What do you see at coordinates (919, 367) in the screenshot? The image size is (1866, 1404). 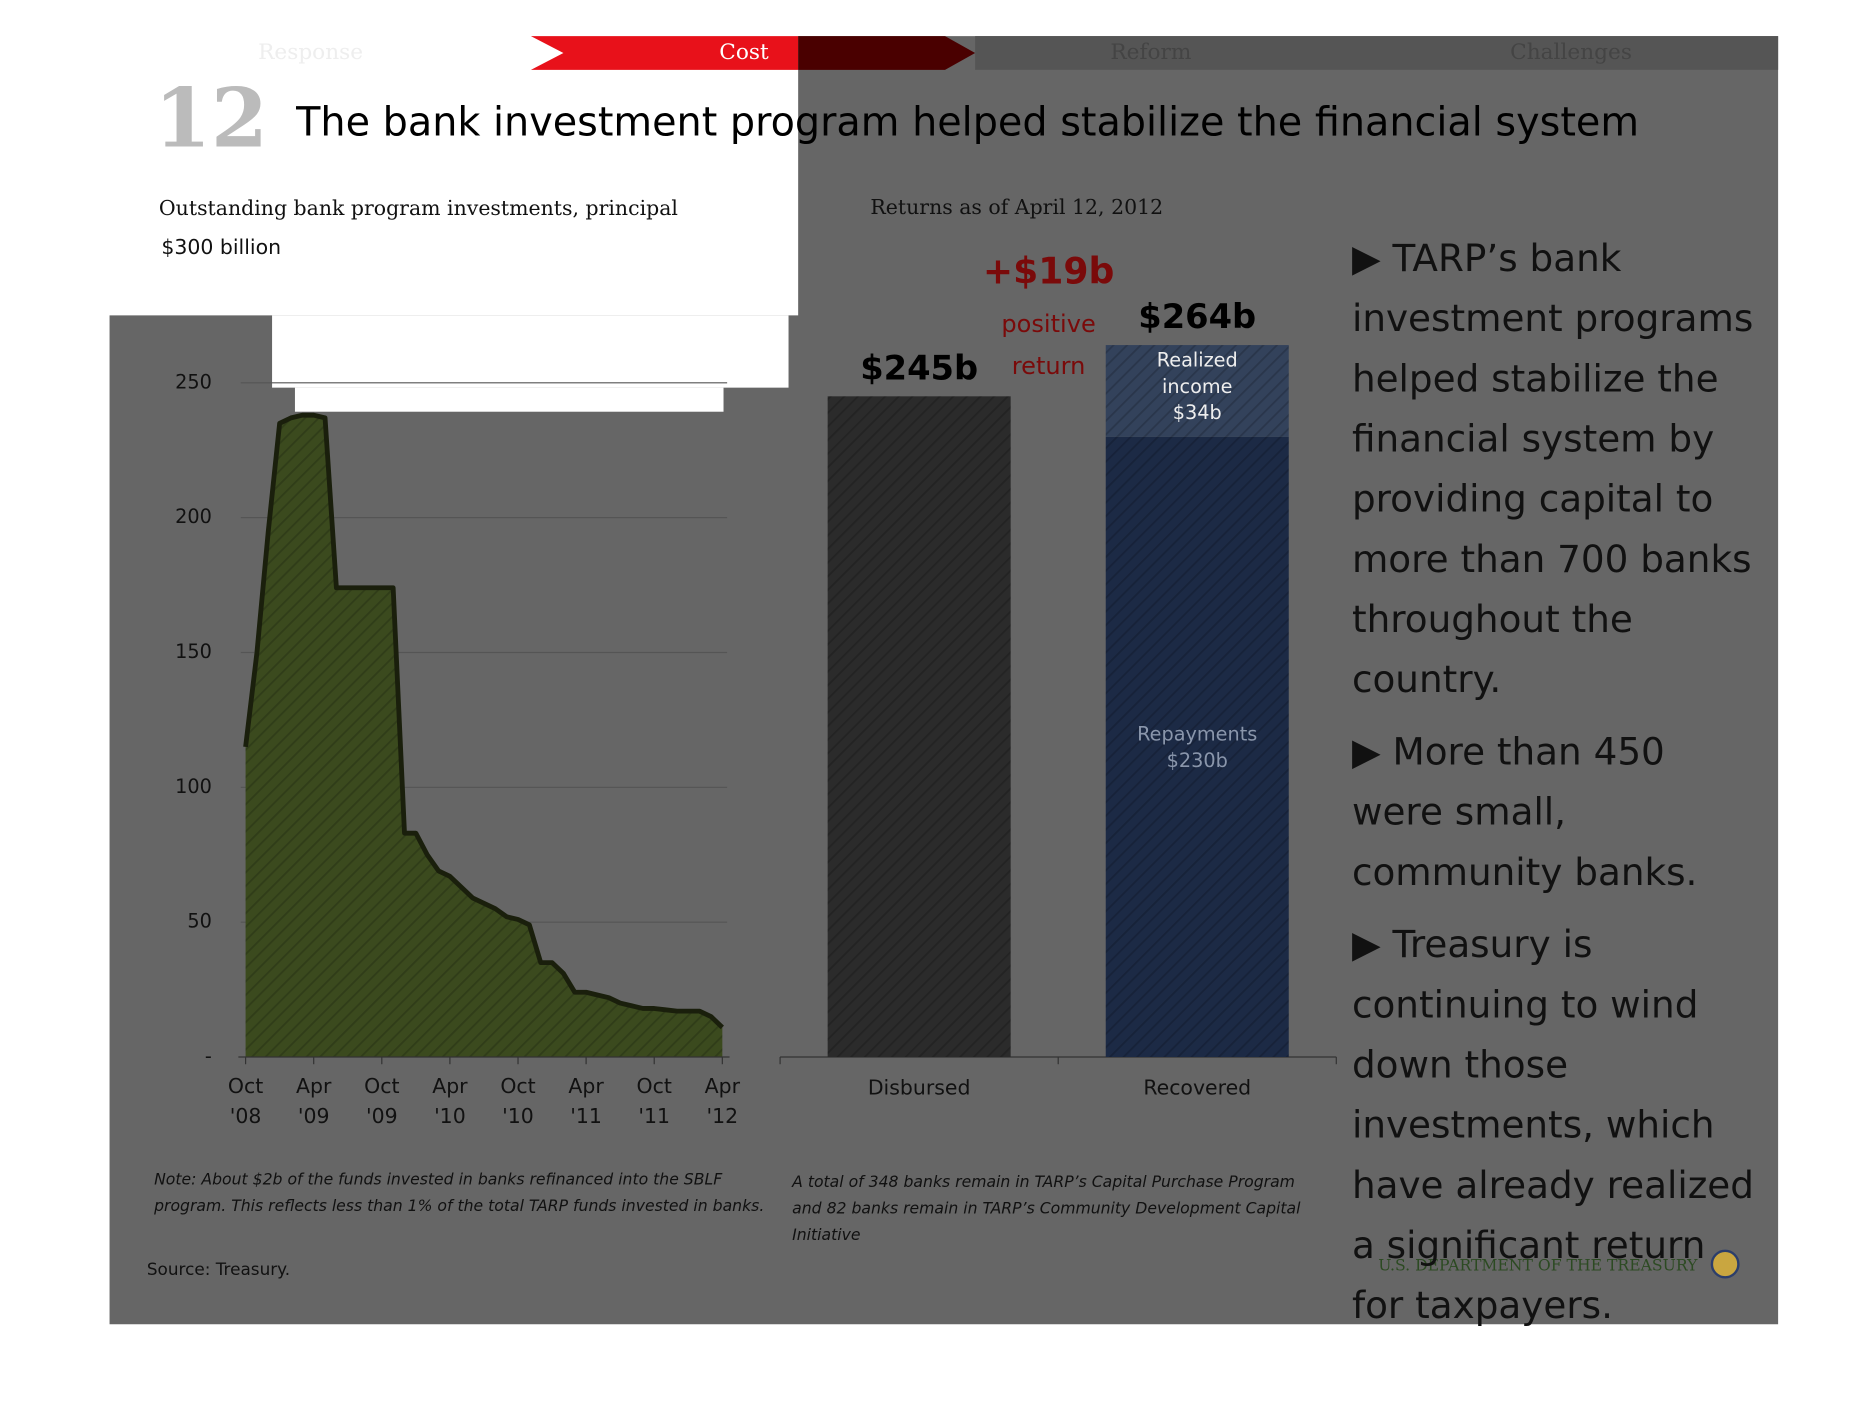 I see `total-label: $245b` at bounding box center [919, 367].